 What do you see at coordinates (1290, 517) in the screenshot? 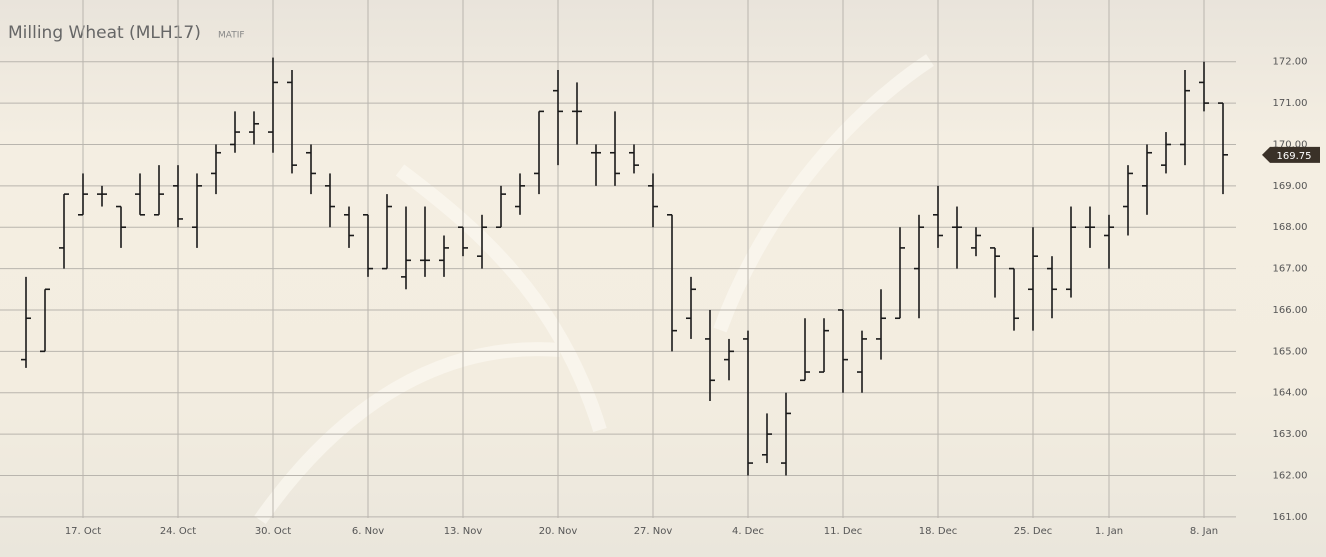
I see `y-tick-label: 161.00` at bounding box center [1290, 517].